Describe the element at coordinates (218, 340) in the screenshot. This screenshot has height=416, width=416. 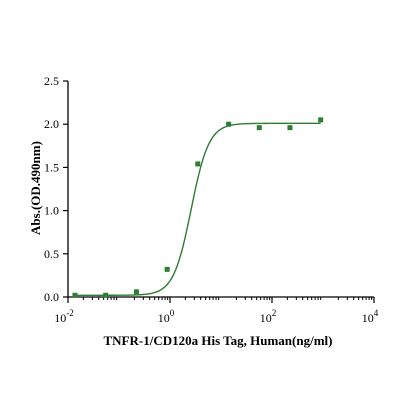
I see `x-axis-label: TNFR-1/CD120a His Tag, Human(ng/ml)` at that location.